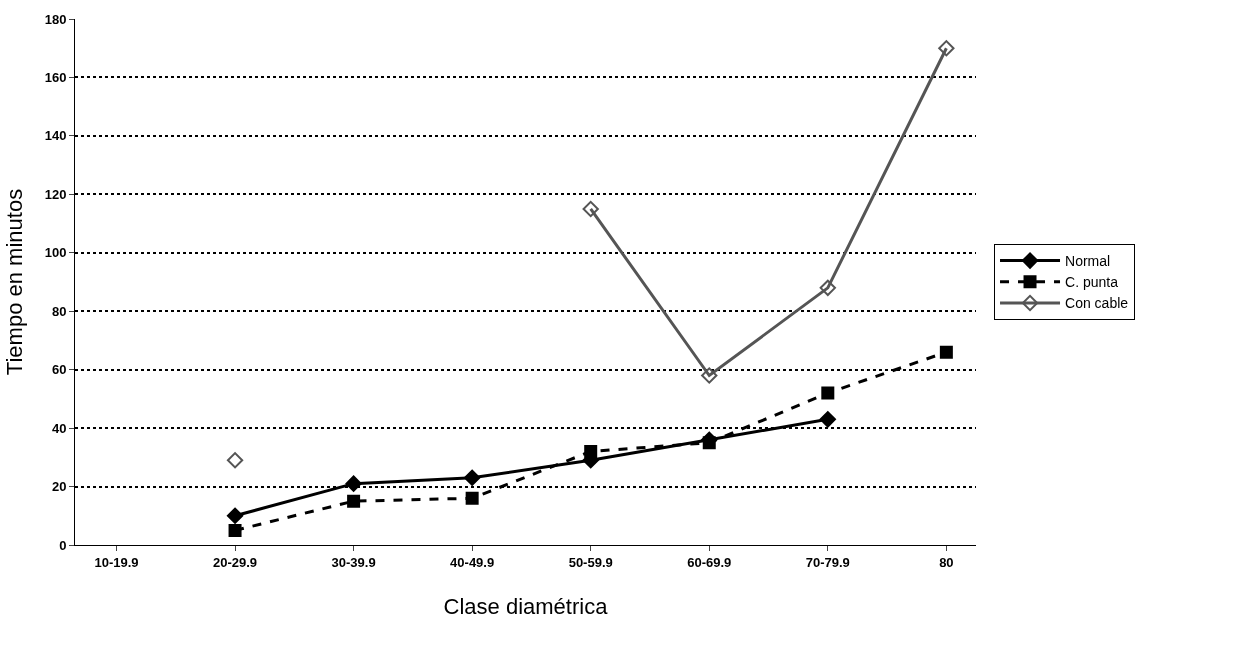 The image size is (1241, 660). What do you see at coordinates (1097, 303) in the screenshot?
I see `legend-label: Con cable` at bounding box center [1097, 303].